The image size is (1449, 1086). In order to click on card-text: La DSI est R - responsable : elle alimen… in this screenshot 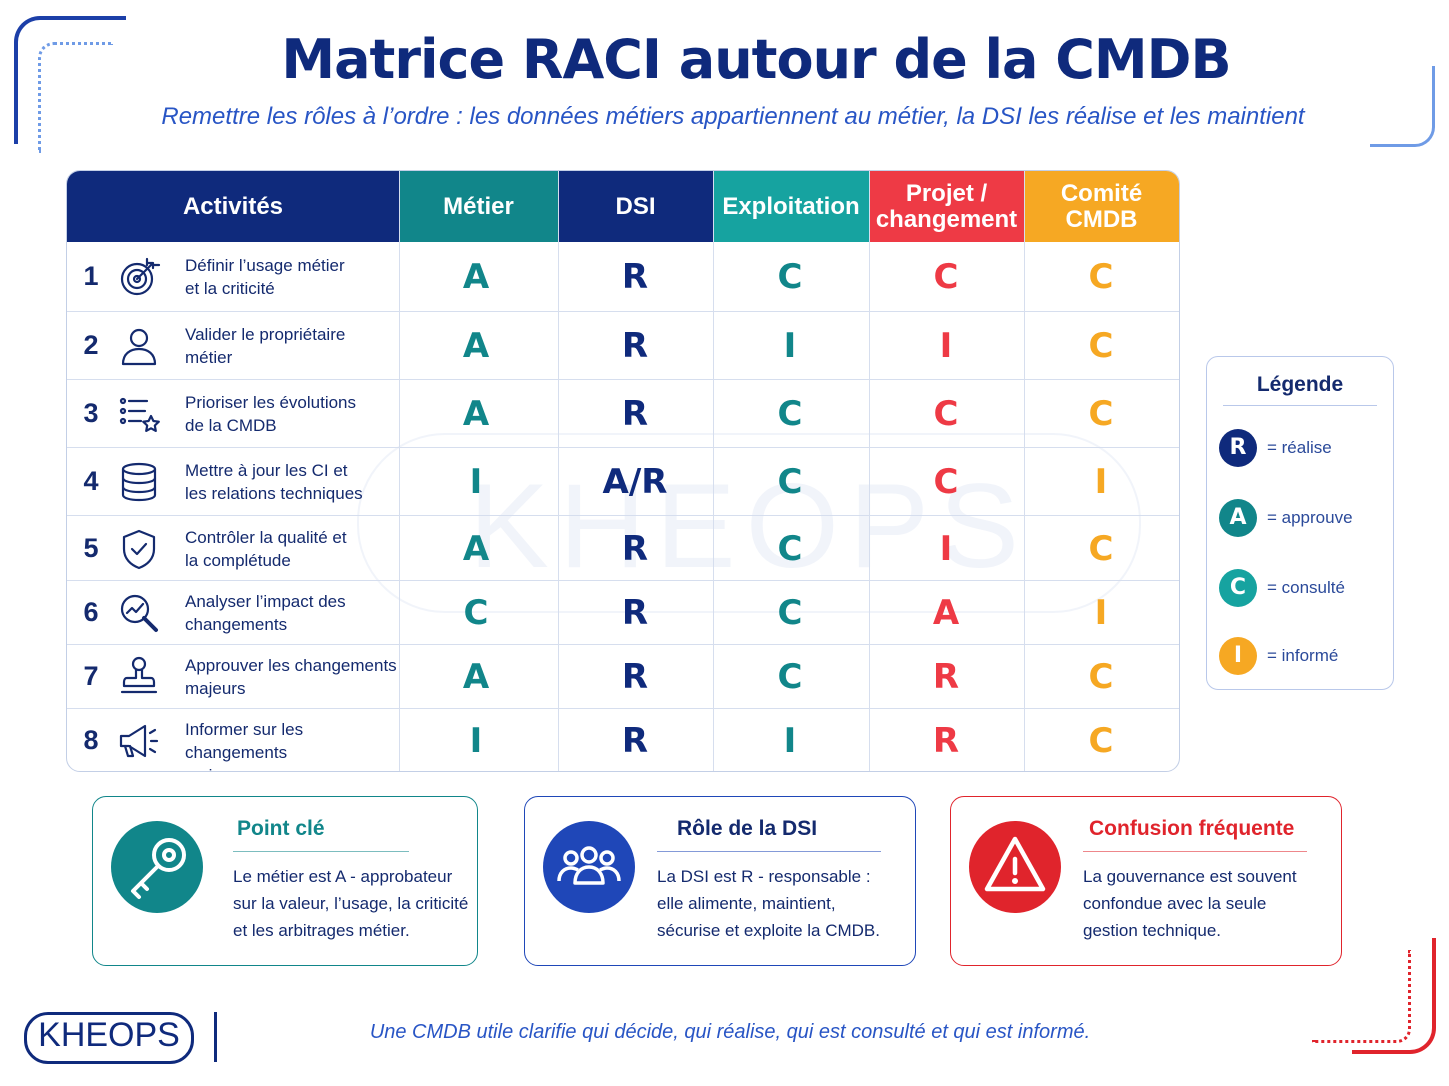, I will do `click(768, 903)`.